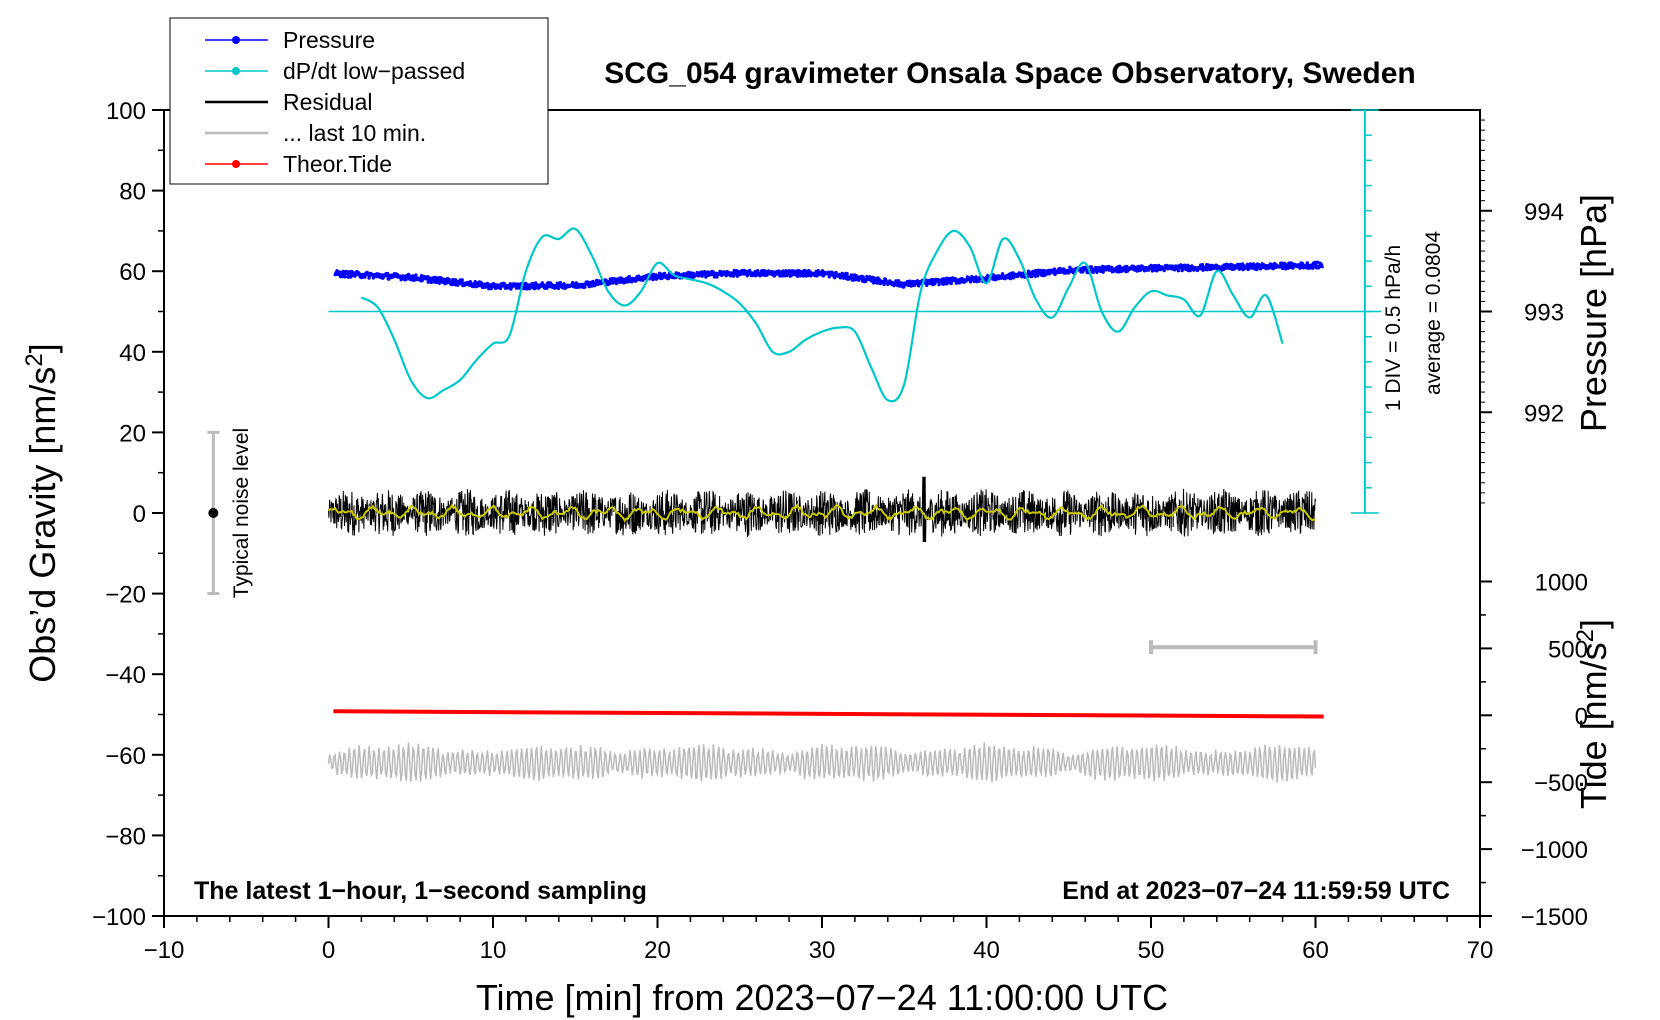 The height and width of the screenshot is (1020, 1660). I want to click on typical-noise-bar, so click(213, 513).